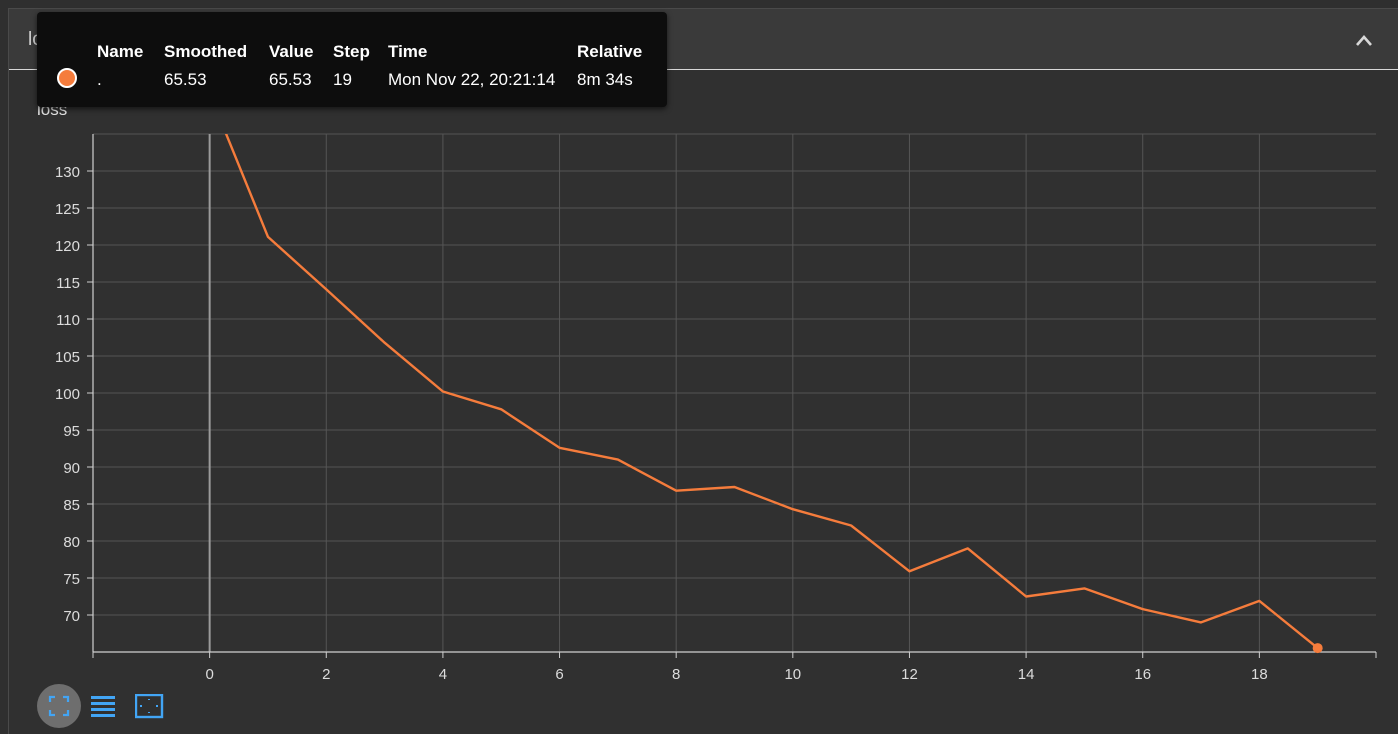 Image resolution: width=1398 pixels, height=734 pixels. What do you see at coordinates (185, 79) in the screenshot?
I see `cell-smoothed: 65.53` at bounding box center [185, 79].